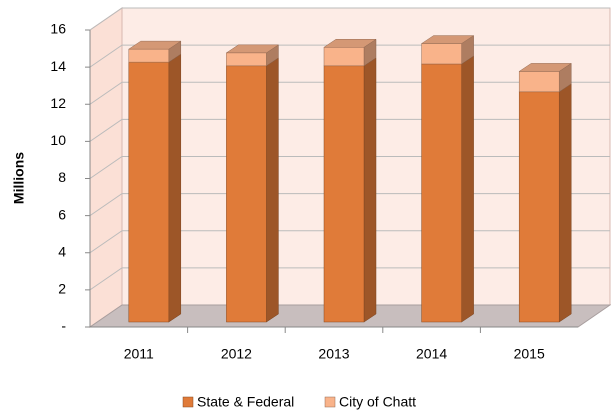  I want to click on y-tick-label: 6, so click(62, 214).